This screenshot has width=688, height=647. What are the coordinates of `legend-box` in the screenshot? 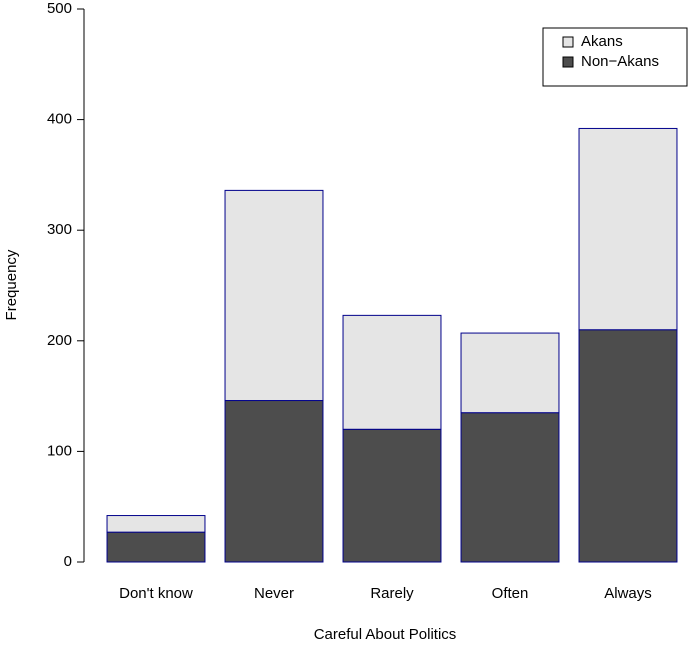 It's located at (615, 57).